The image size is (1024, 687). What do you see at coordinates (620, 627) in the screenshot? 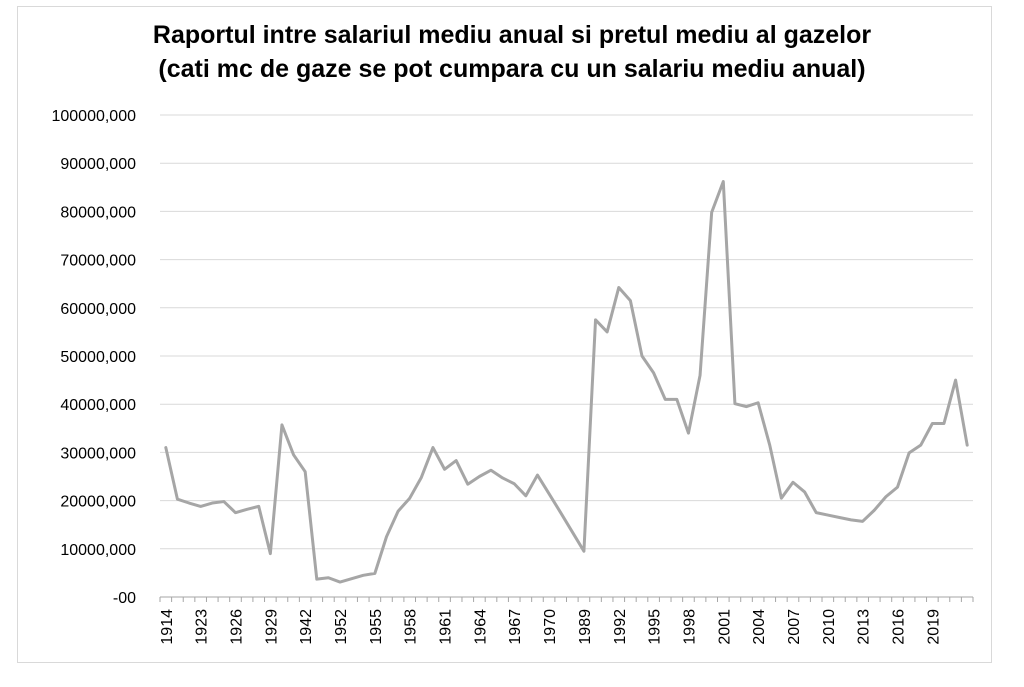
I see `x-tick-label: 1992` at bounding box center [620, 627].